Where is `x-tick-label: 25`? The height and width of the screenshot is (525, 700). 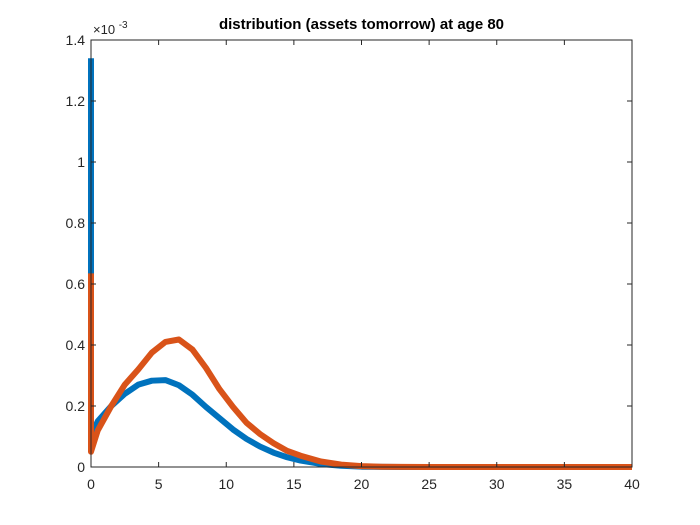 x-tick-label: 25 is located at coordinates (429, 484).